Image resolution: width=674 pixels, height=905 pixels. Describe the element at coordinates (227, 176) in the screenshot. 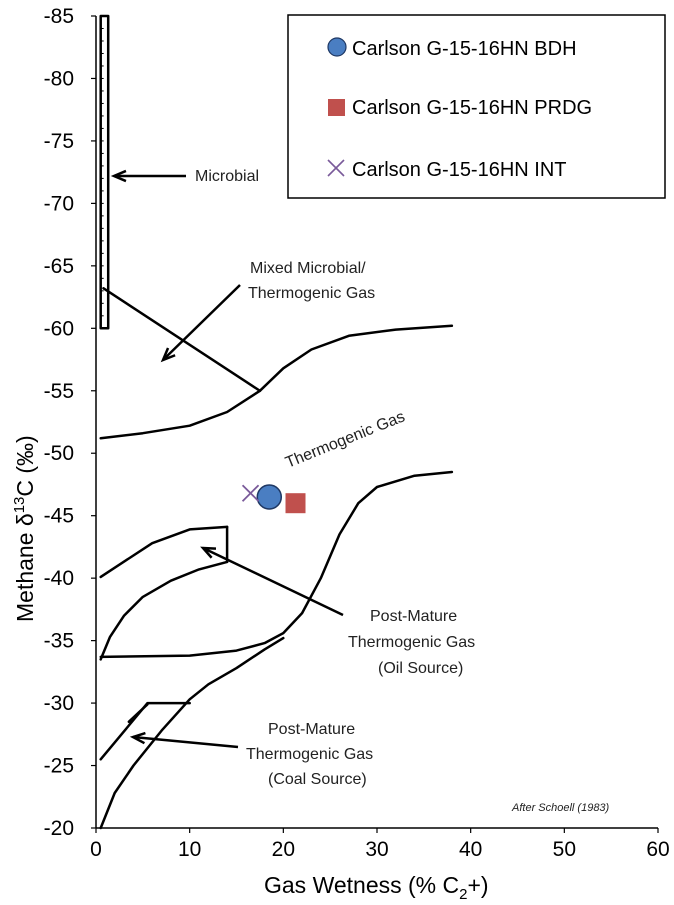

I see `annotation-microbial: Microbial` at that location.